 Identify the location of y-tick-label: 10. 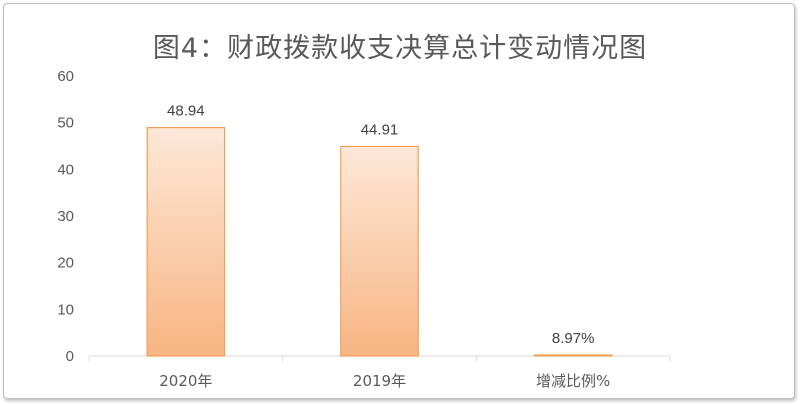
(65, 309).